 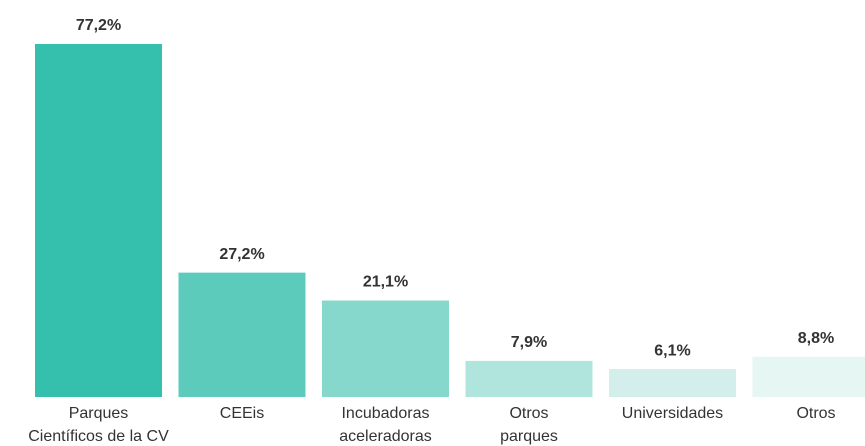 What do you see at coordinates (385, 436) in the screenshot?
I see `x-tick-label: aceleradoras` at bounding box center [385, 436].